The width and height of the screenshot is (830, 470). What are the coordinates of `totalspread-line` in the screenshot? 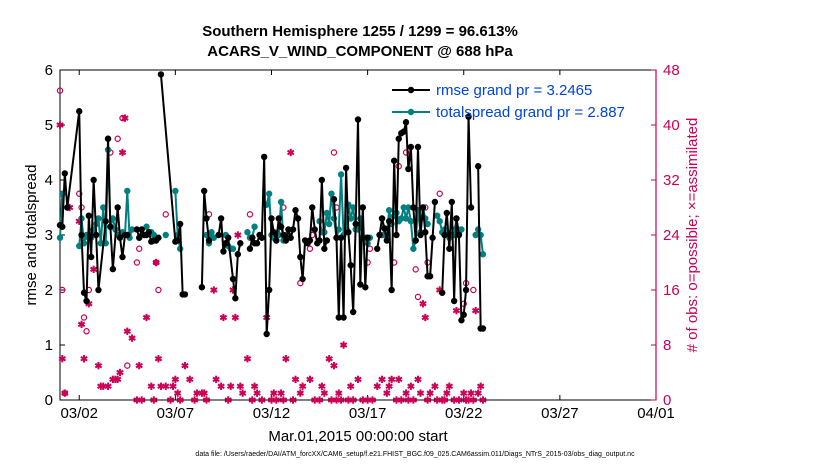 It's located at (61, 215).